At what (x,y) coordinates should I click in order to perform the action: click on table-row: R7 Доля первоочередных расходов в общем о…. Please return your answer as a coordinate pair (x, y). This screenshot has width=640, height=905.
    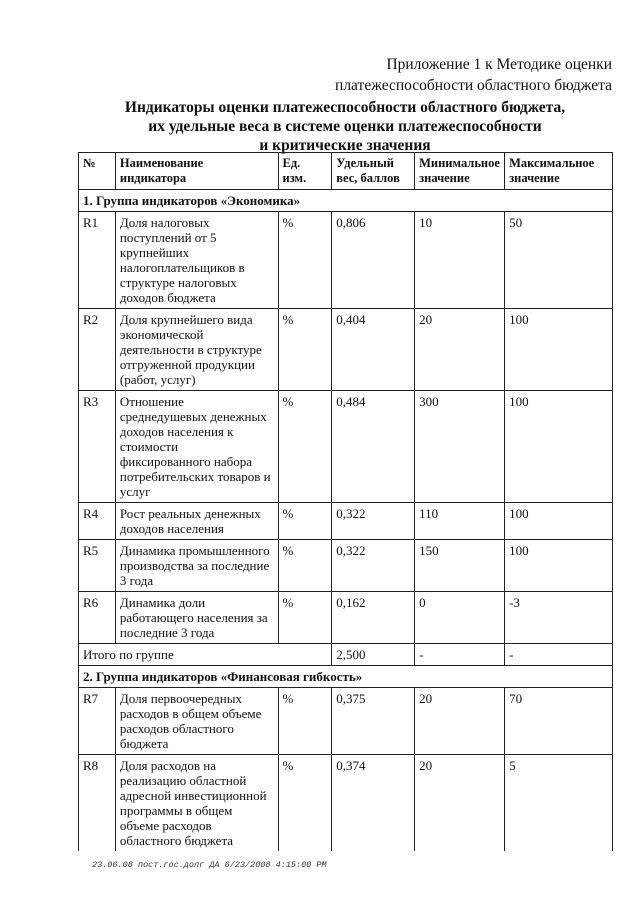
    Looking at the image, I should click on (345, 721).